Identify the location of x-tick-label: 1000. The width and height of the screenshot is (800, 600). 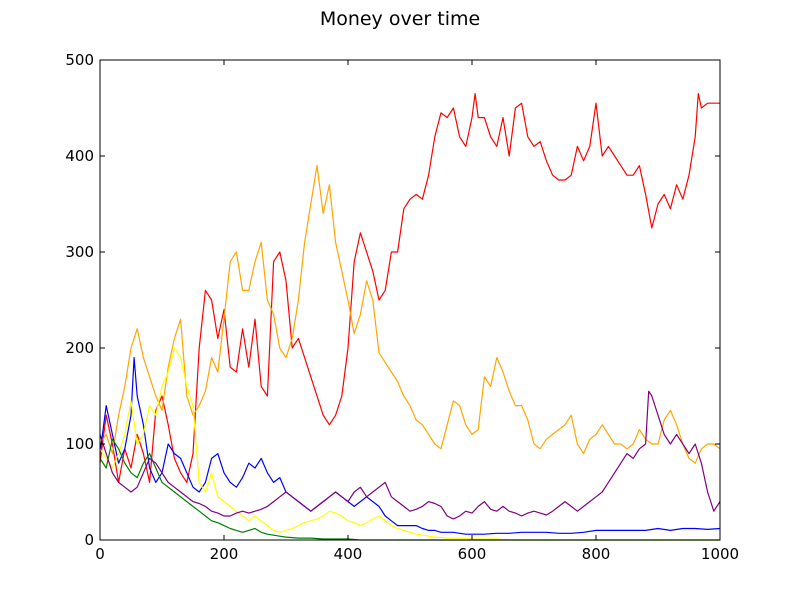
(720, 554).